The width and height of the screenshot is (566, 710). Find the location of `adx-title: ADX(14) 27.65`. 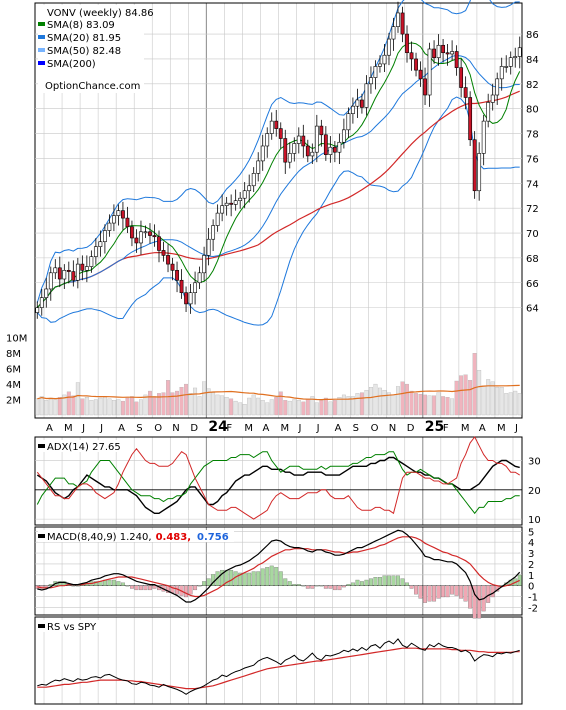

adx-title: ADX(14) 27.65 is located at coordinates (84, 447).